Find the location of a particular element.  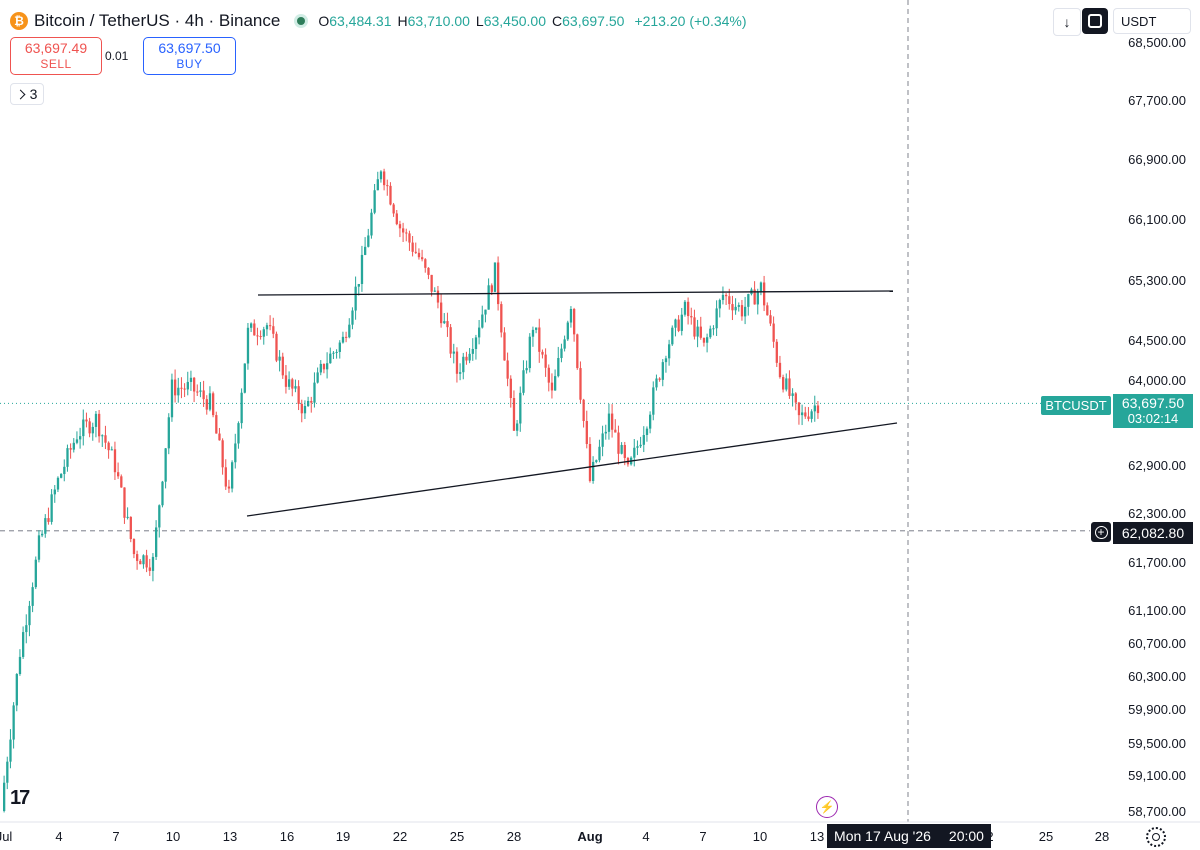

buy-button: 63,697.50 BUY is located at coordinates (189, 56).